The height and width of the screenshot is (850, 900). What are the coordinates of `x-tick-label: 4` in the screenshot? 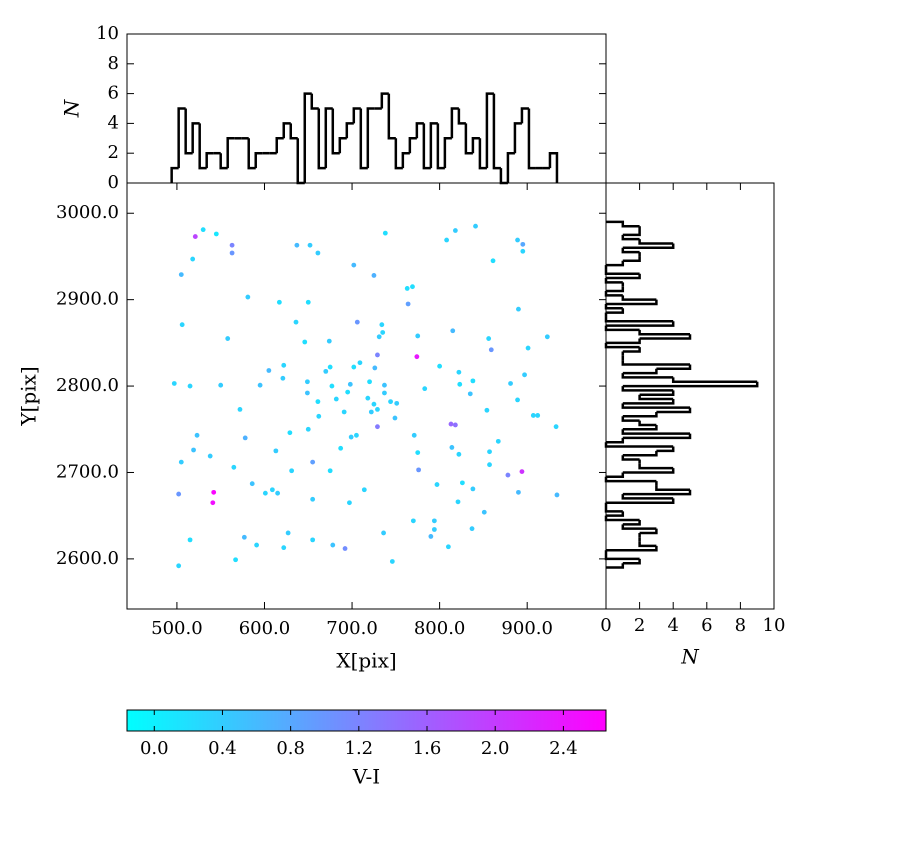 It's located at (672, 625).